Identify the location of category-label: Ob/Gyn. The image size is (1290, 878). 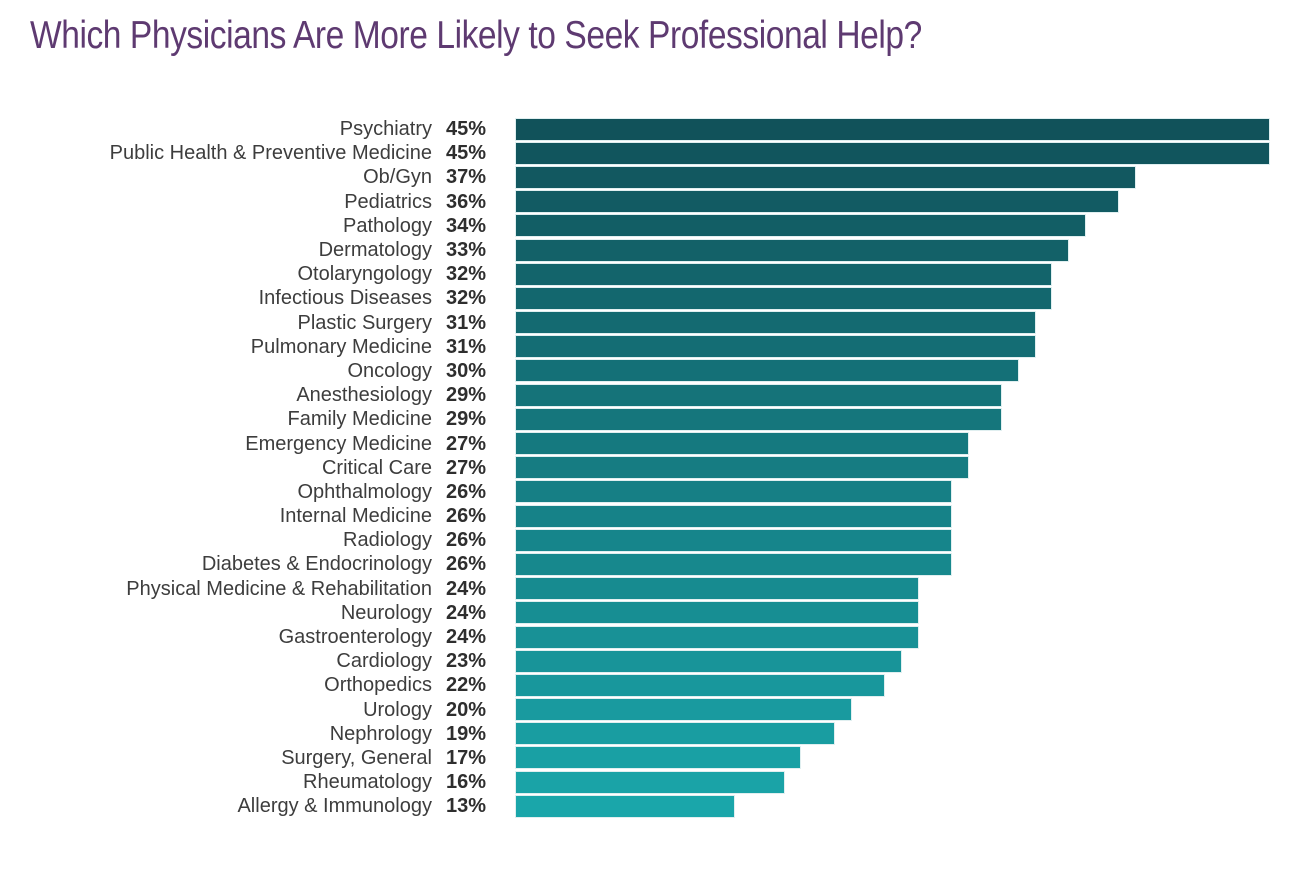
(397, 177).